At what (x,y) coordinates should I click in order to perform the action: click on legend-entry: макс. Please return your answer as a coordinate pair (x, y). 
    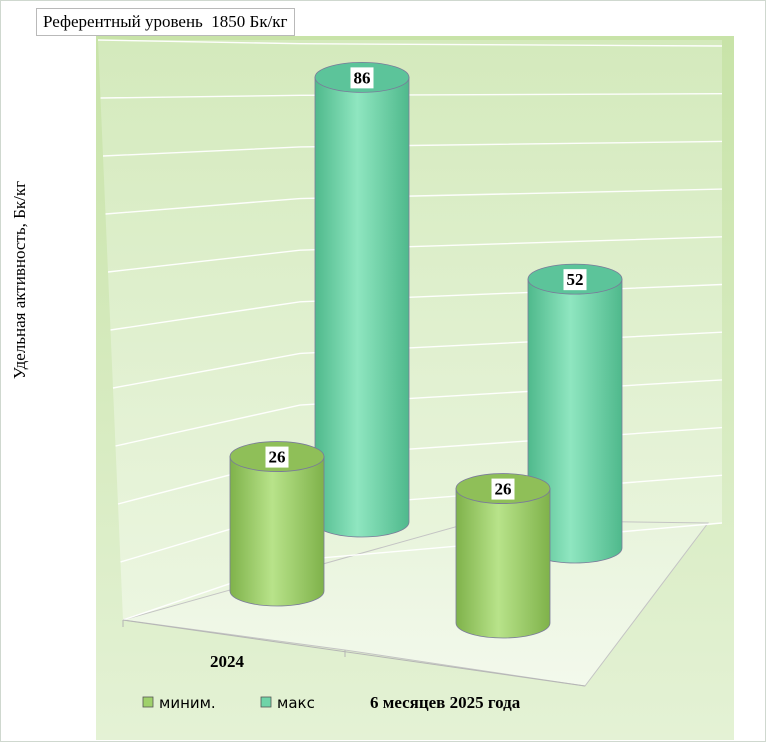
    Looking at the image, I should click on (296, 703).